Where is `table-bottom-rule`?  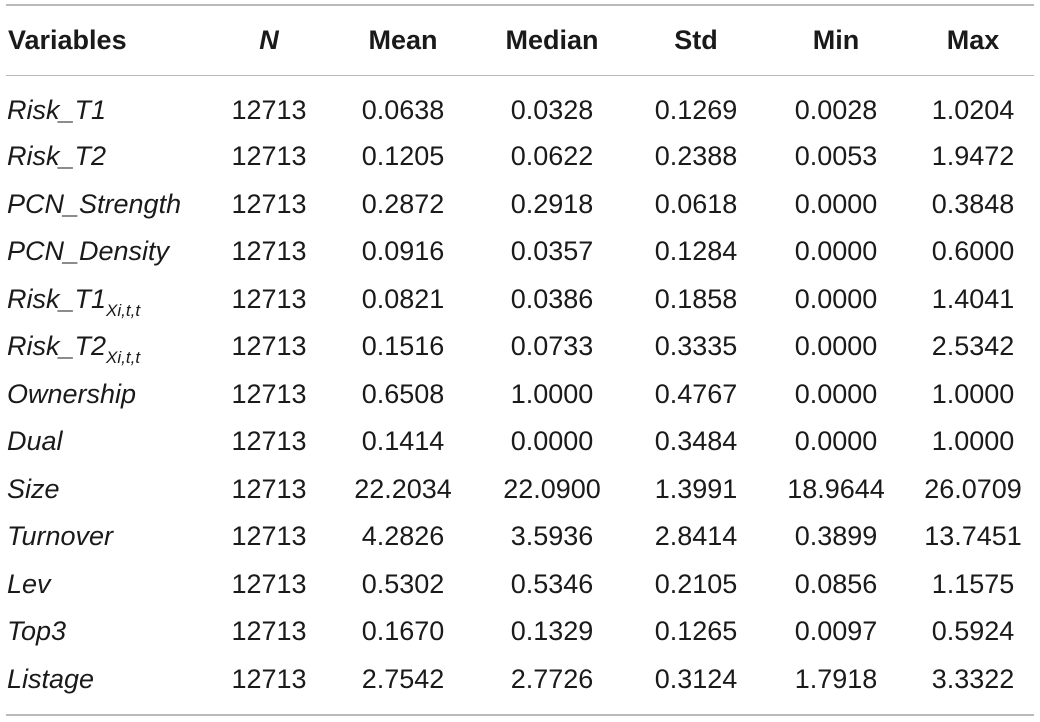 table-bottom-rule is located at coordinates (520, 715).